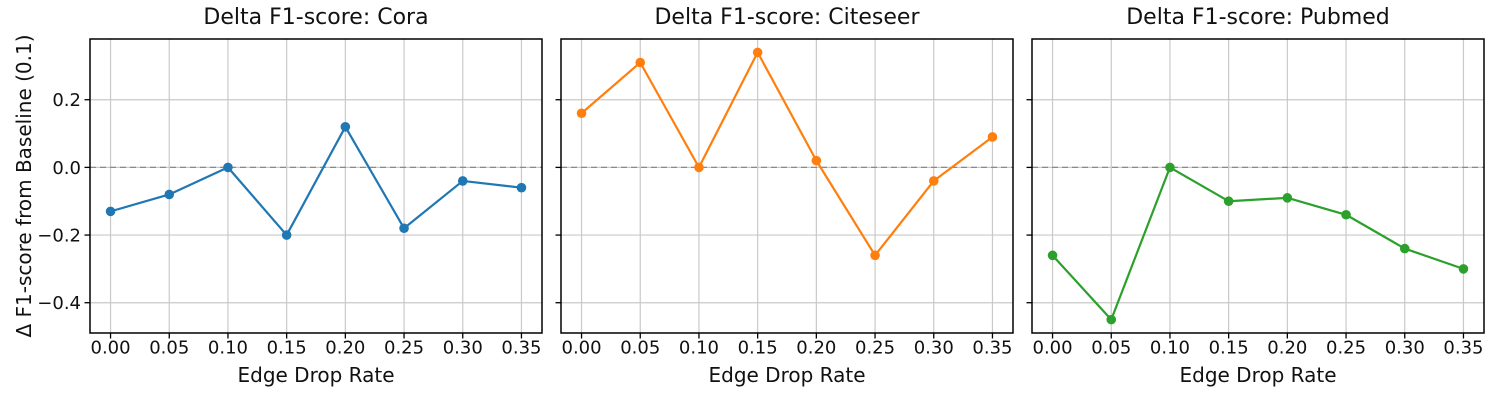  Describe the element at coordinates (316, 17) in the screenshot. I see `subplot-title-cora: Delta F1-score: Cora` at that location.